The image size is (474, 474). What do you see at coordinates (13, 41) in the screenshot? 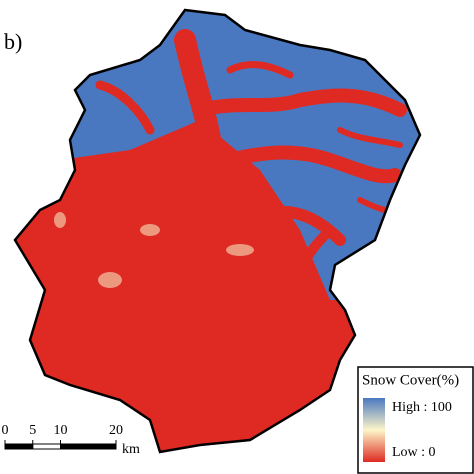
I see `panel-label: b)` at bounding box center [13, 41].